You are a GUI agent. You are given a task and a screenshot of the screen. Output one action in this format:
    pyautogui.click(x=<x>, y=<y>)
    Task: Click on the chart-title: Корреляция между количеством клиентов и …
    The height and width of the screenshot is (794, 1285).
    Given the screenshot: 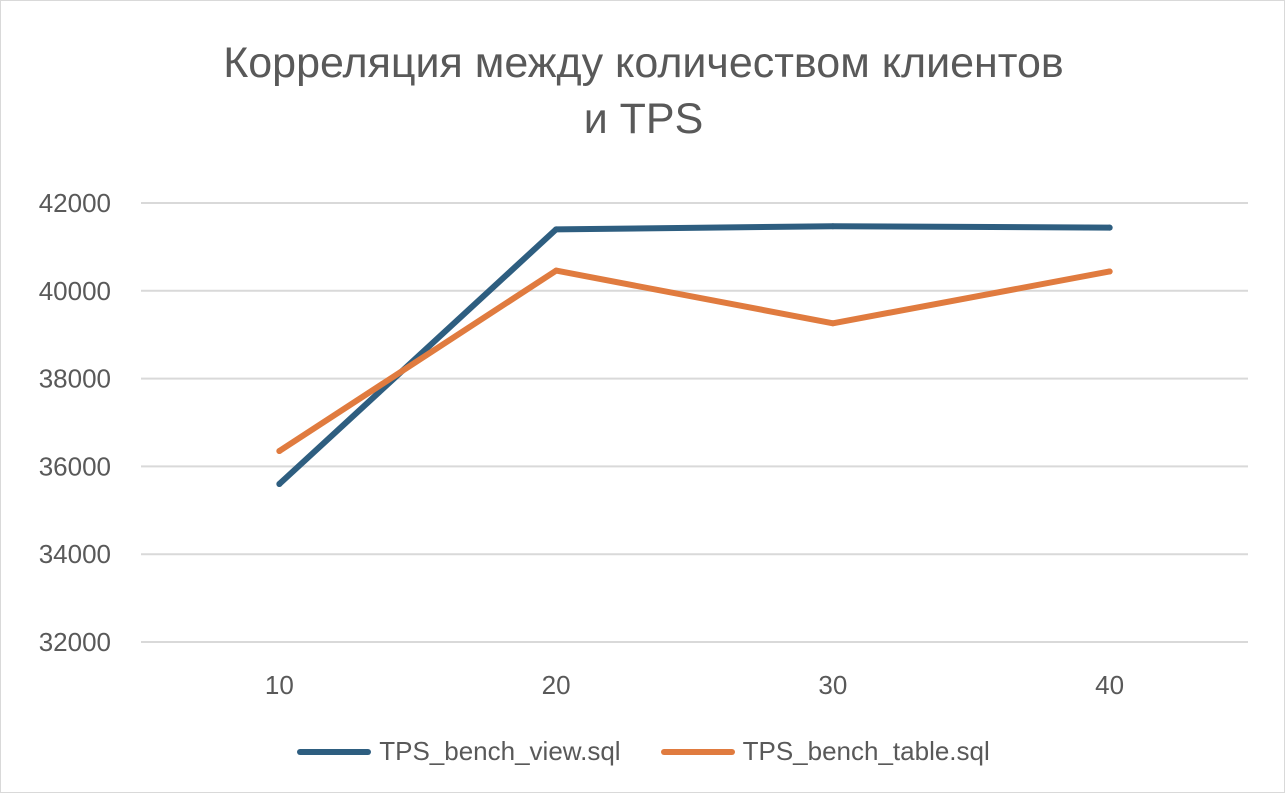 What is the action you would take?
    pyautogui.click(x=643, y=91)
    